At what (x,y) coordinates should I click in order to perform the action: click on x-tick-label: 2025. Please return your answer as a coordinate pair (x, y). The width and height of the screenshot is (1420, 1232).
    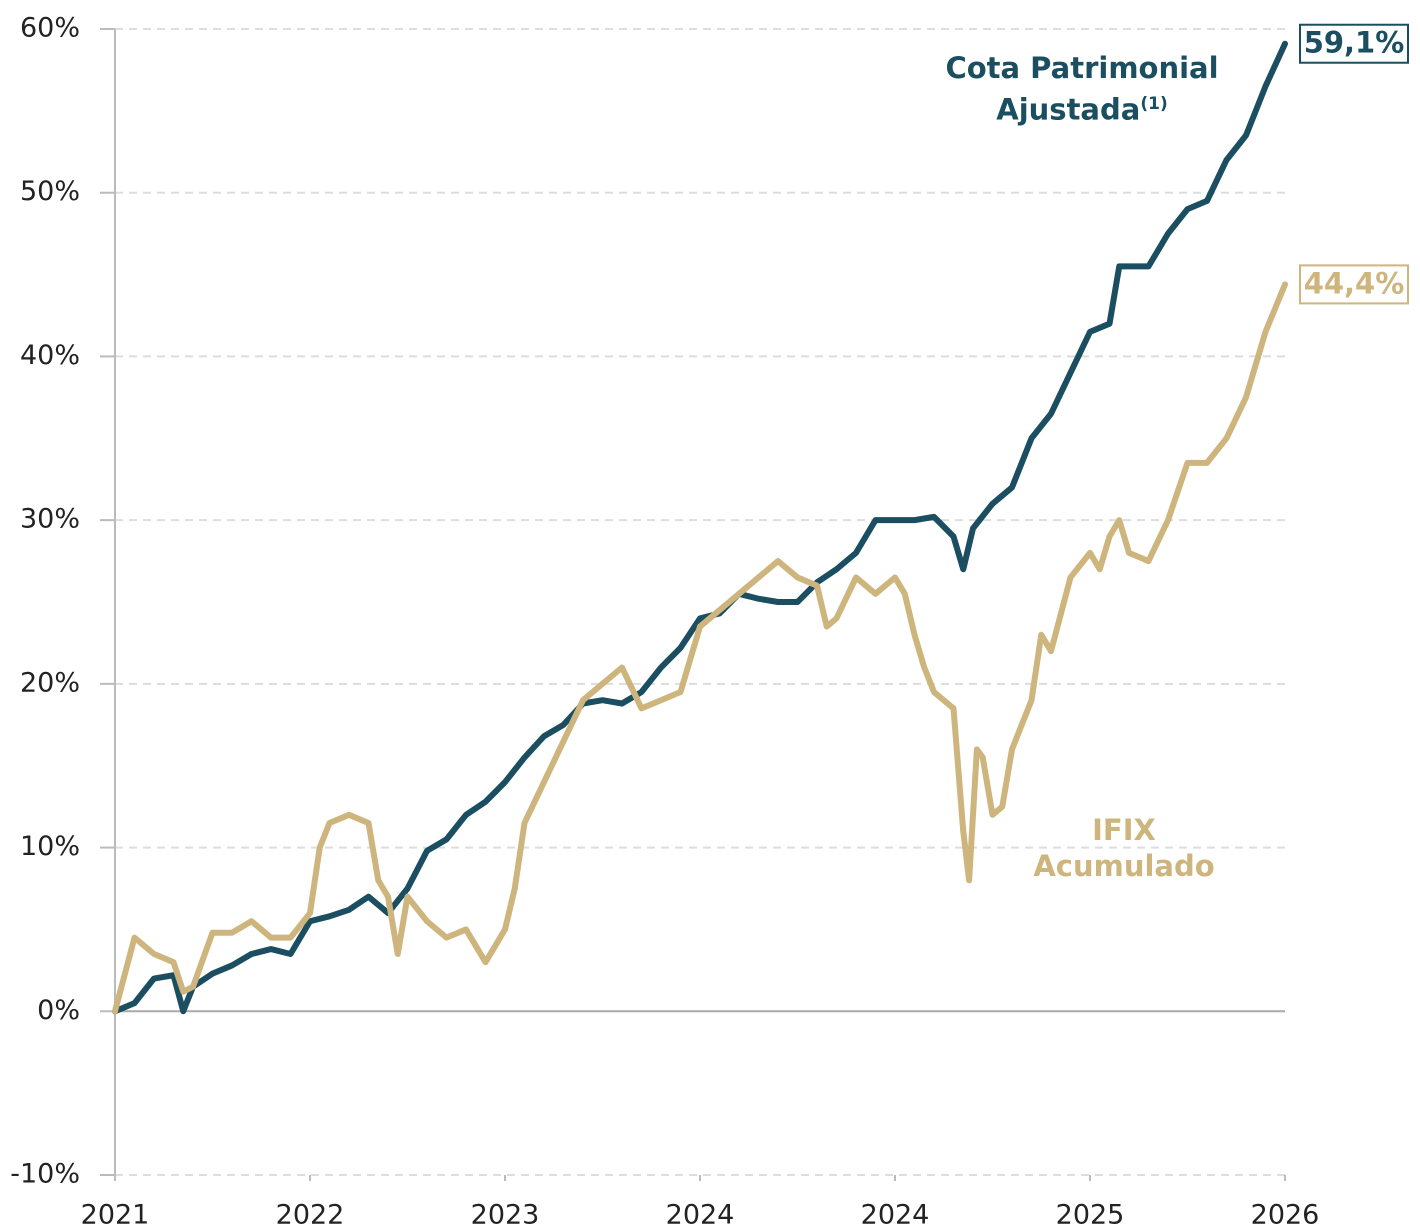
    Looking at the image, I should click on (1090, 1215).